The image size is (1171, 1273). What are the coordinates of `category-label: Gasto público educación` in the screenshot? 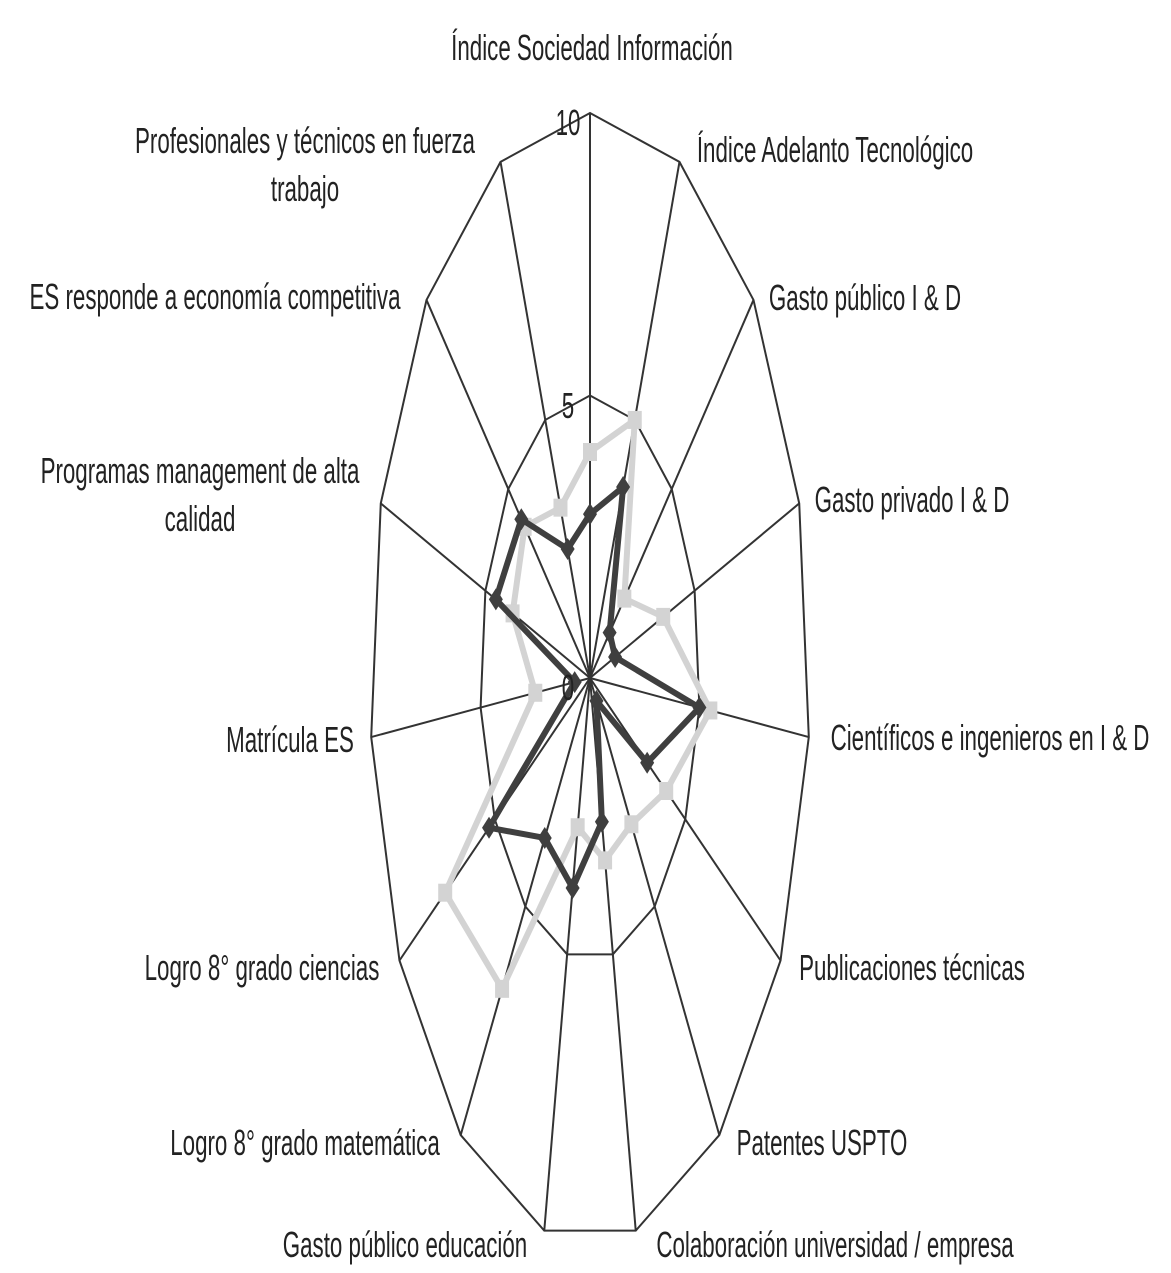 It's located at (405, 1244).